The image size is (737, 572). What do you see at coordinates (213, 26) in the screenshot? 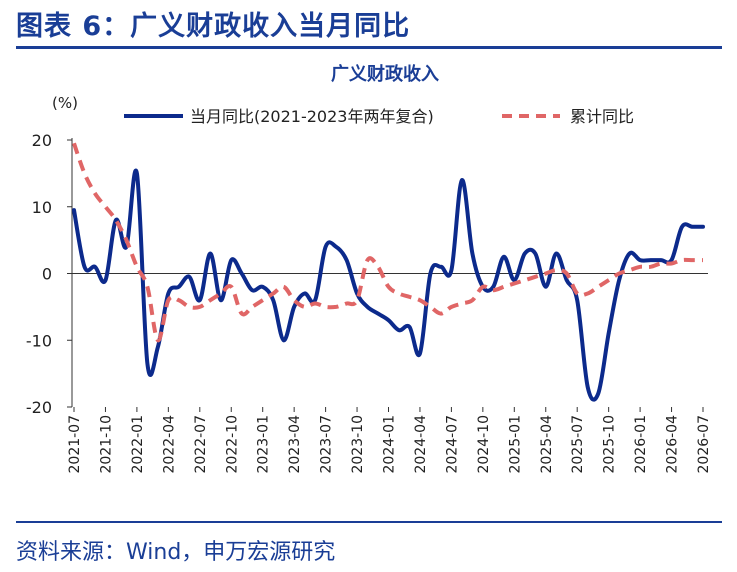
I see `figure-title: 图表 6：广义财政收入当月同比` at bounding box center [213, 26].